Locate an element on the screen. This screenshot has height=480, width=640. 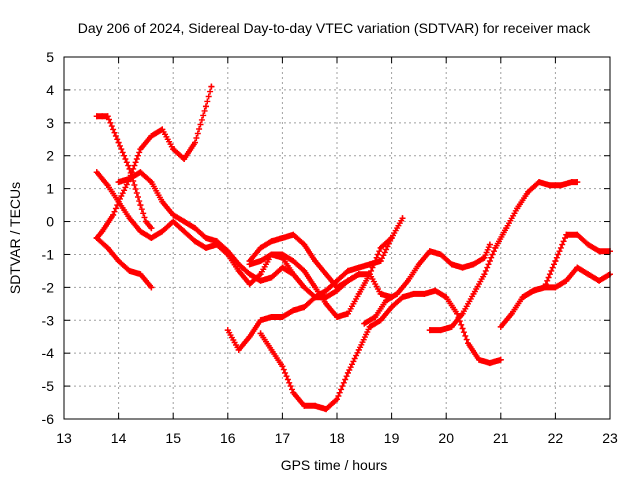
y-axis-label: SDTVAR / TECUs is located at coordinates (15, 238).